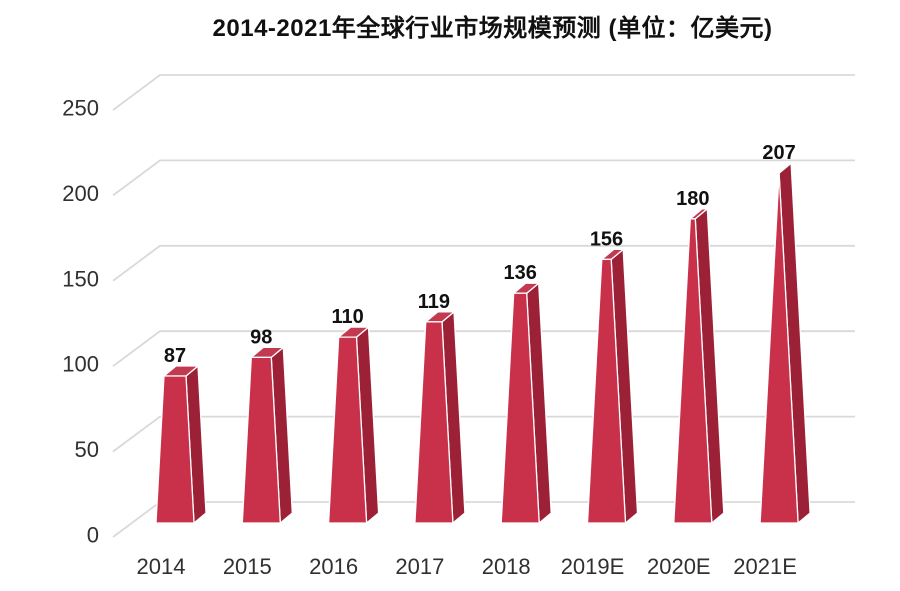  Describe the element at coordinates (93, 535) in the screenshot. I see `y-tick-label: 0` at that location.